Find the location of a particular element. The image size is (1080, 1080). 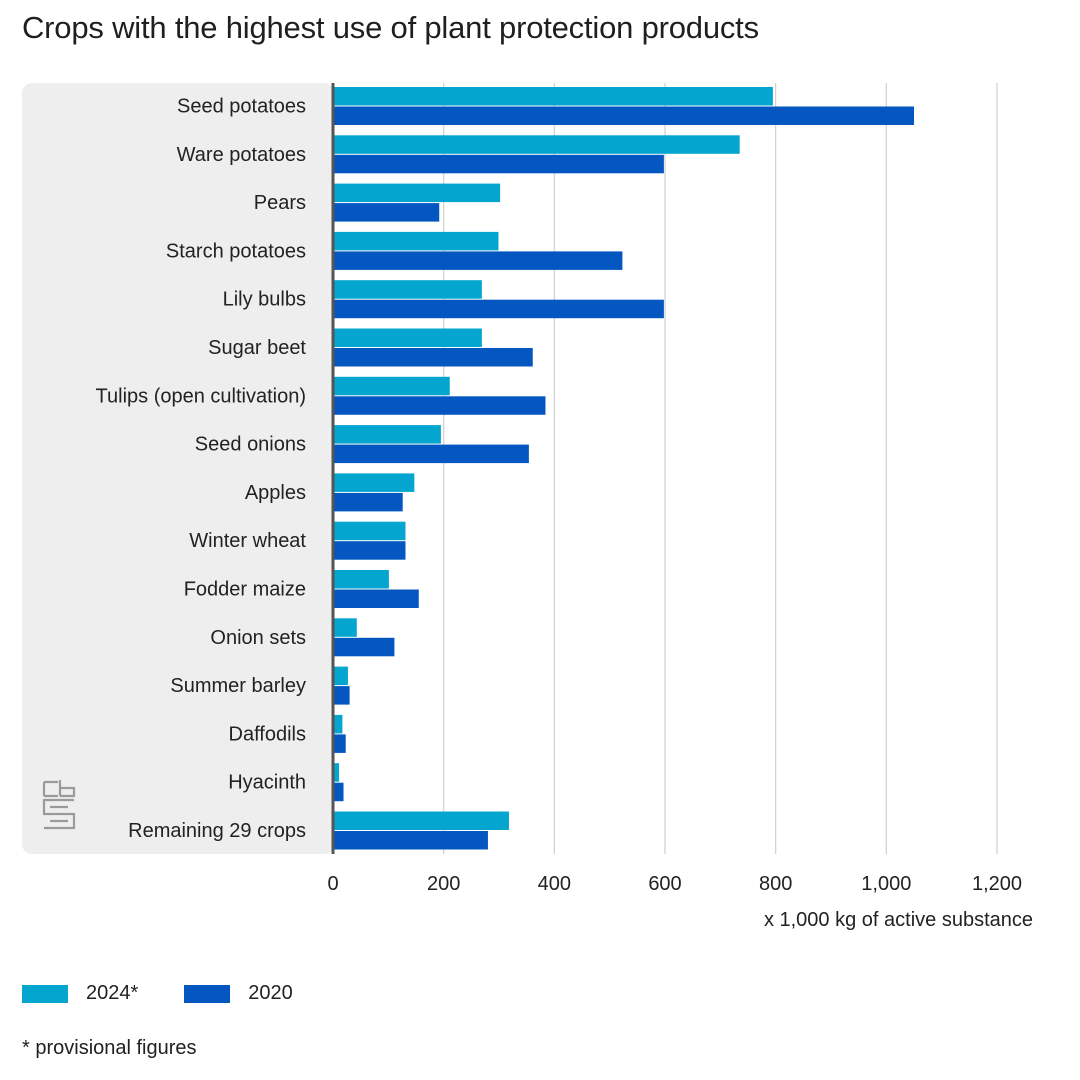

x-axis-label: x 1,000 kg of active substance is located at coordinates (898, 920).